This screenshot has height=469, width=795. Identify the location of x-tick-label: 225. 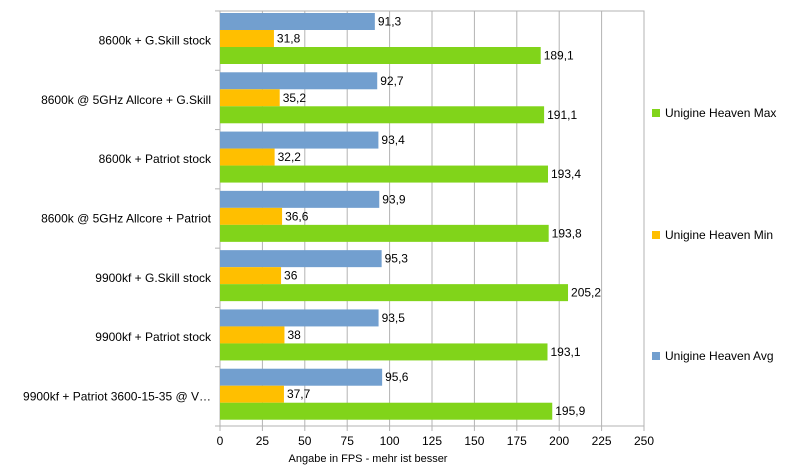
(602, 441).